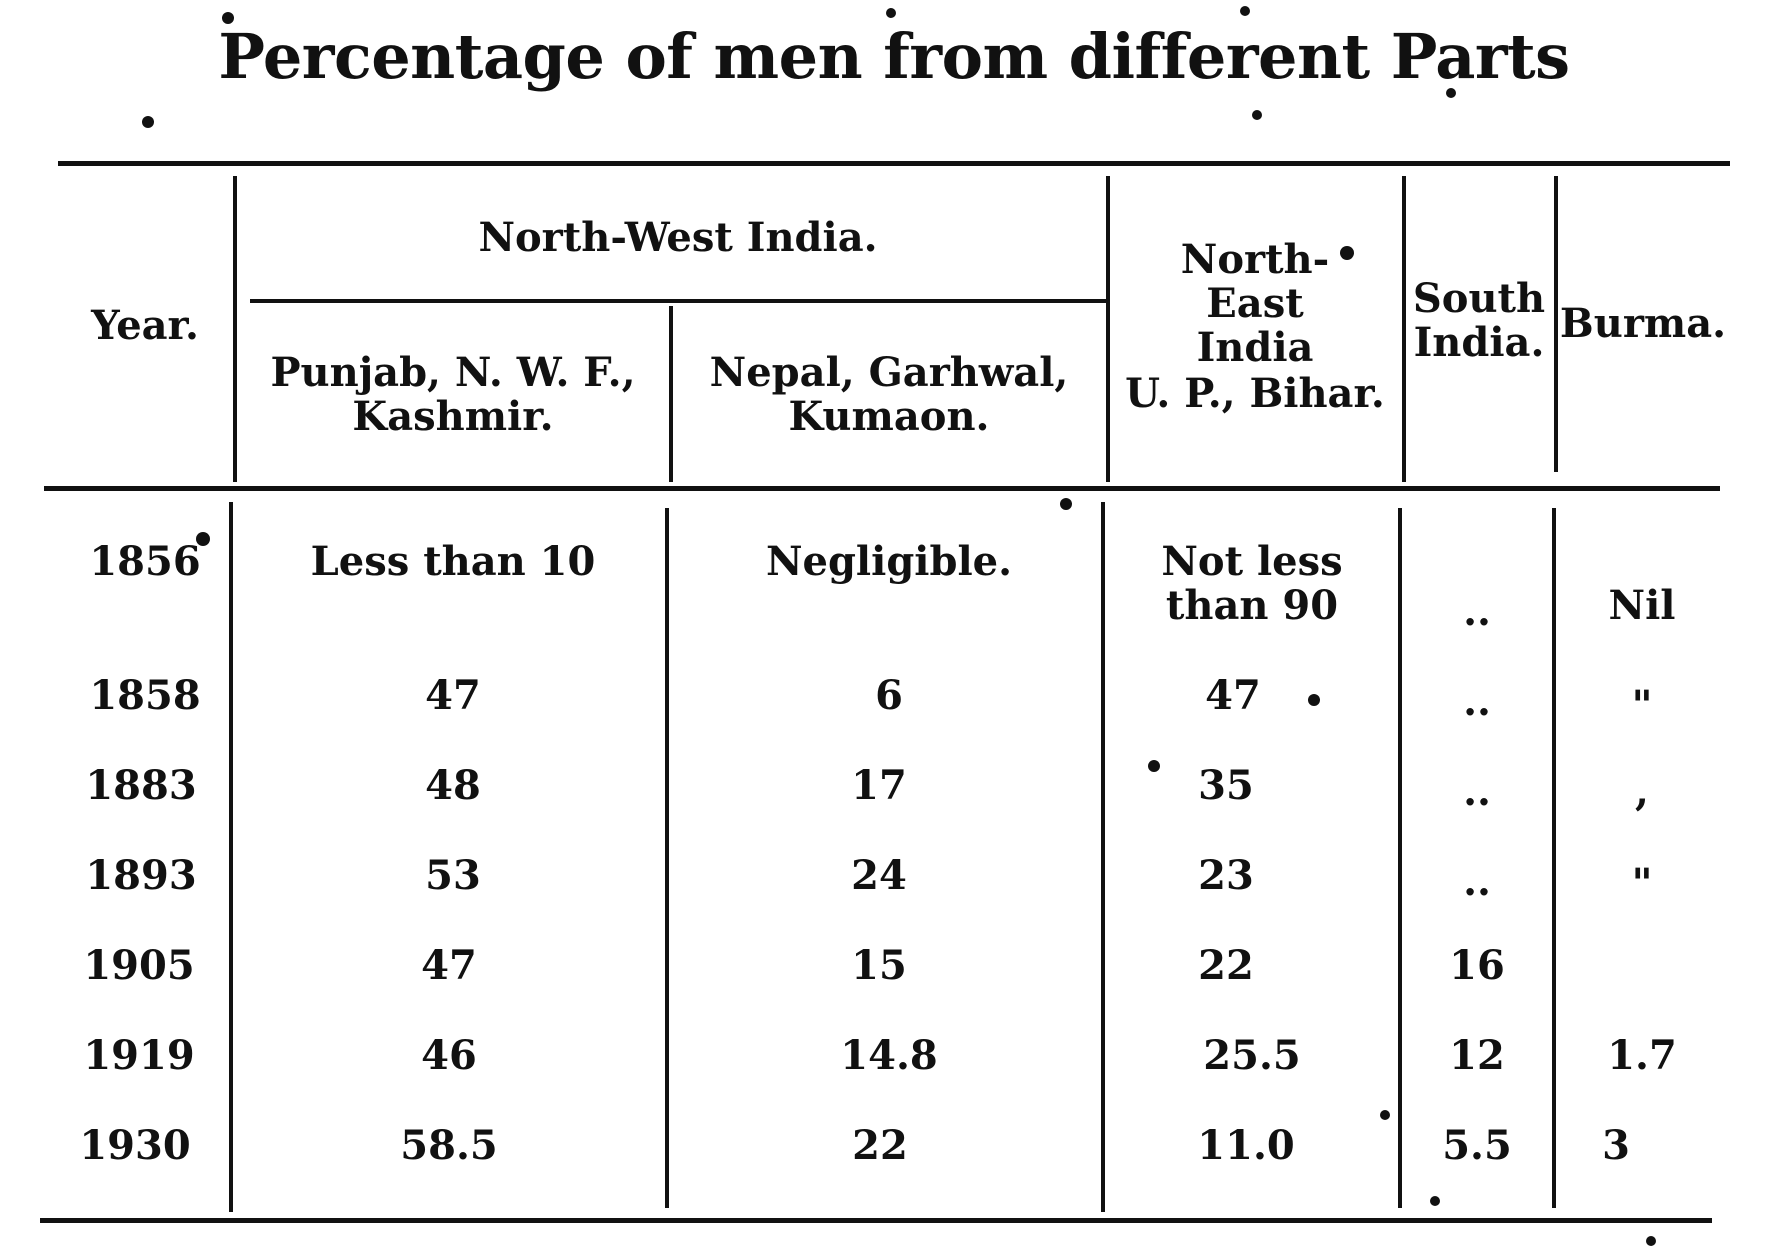  What do you see at coordinates (894, 56) in the screenshot?
I see `page-title: Percentage of men from different Parts` at bounding box center [894, 56].